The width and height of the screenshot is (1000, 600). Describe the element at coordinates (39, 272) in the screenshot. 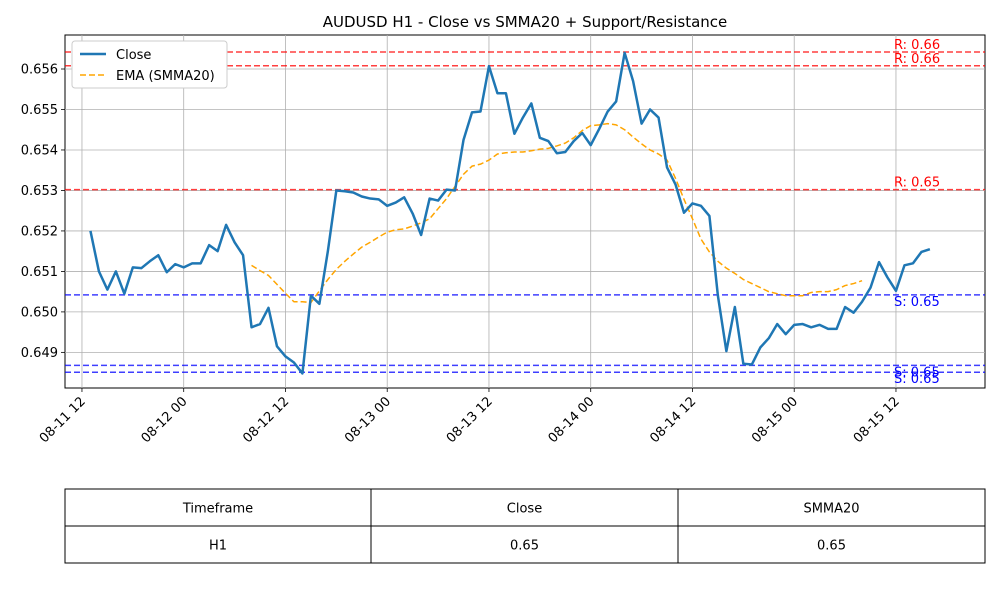

I see `y-tick-label: 0.651` at that location.